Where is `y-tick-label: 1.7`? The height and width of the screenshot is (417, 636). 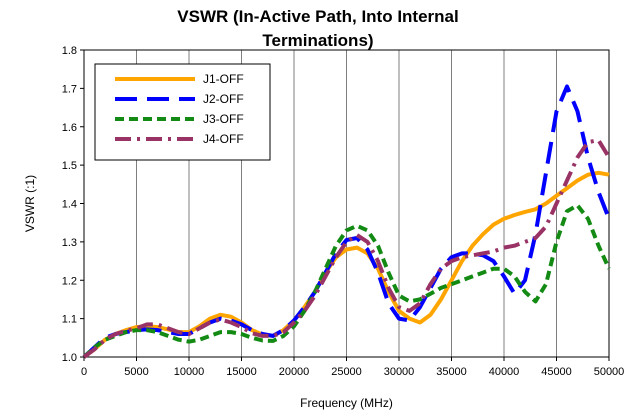 y-tick-label: 1.7 is located at coordinates (69, 89).